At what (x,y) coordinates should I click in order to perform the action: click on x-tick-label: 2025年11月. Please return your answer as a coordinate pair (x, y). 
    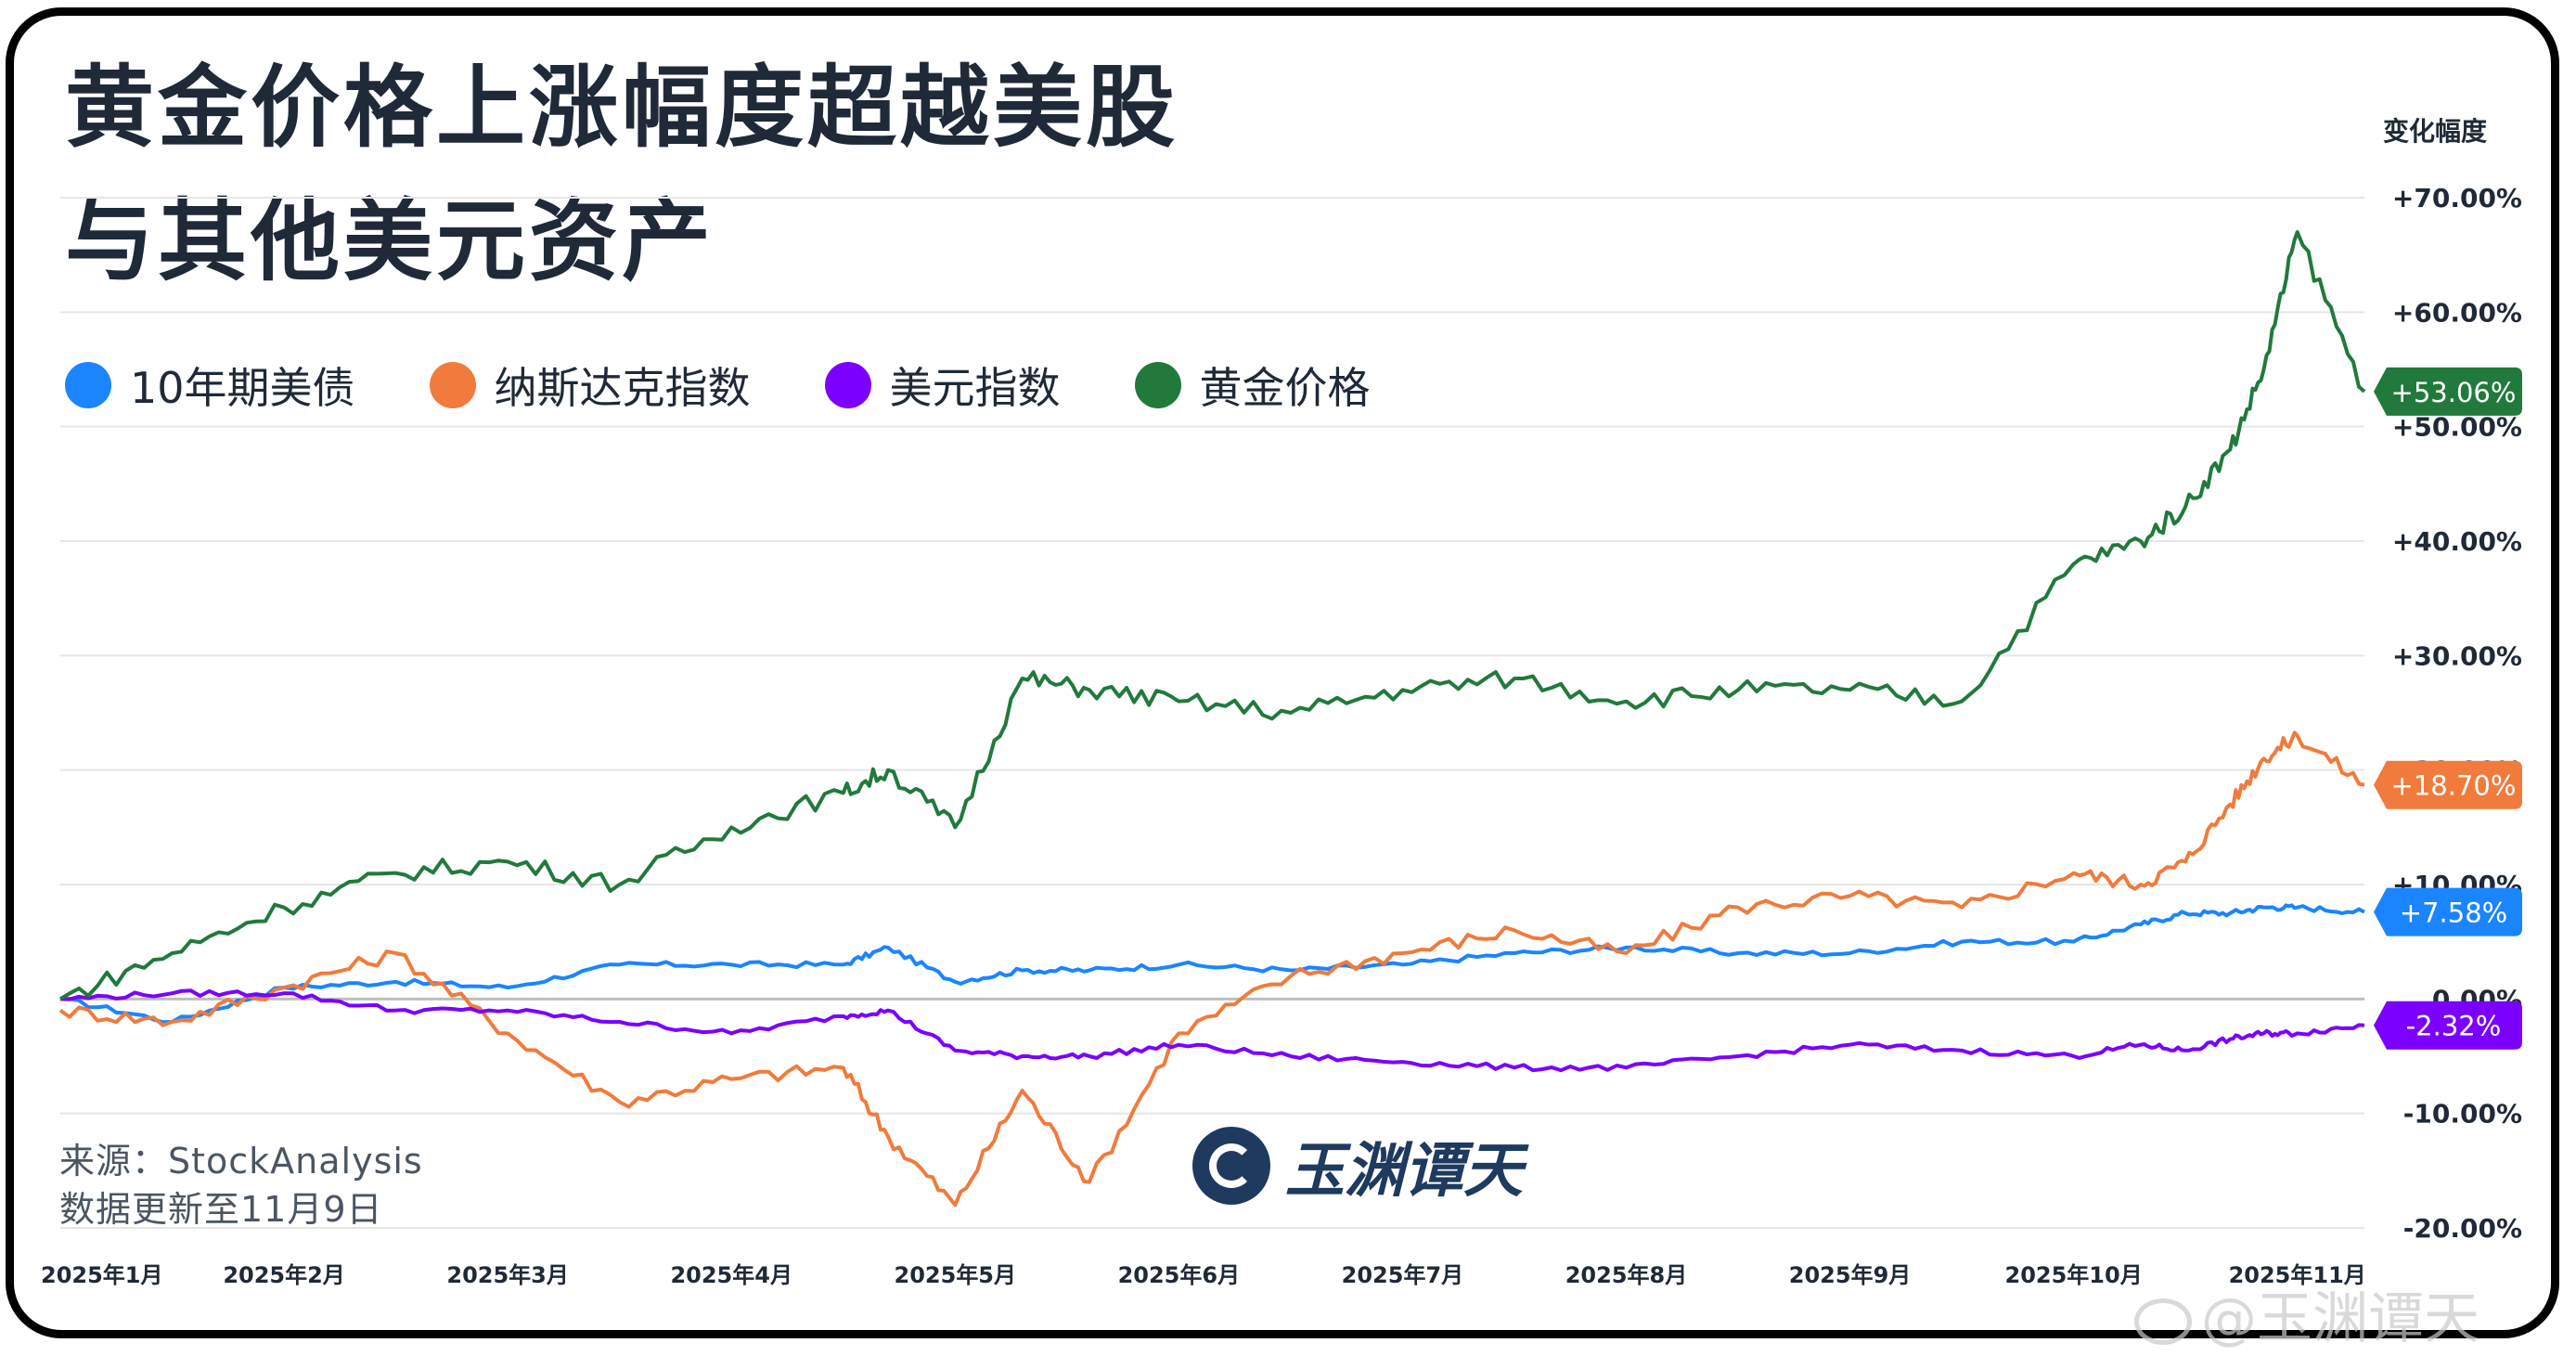
    Looking at the image, I should click on (2297, 1275).